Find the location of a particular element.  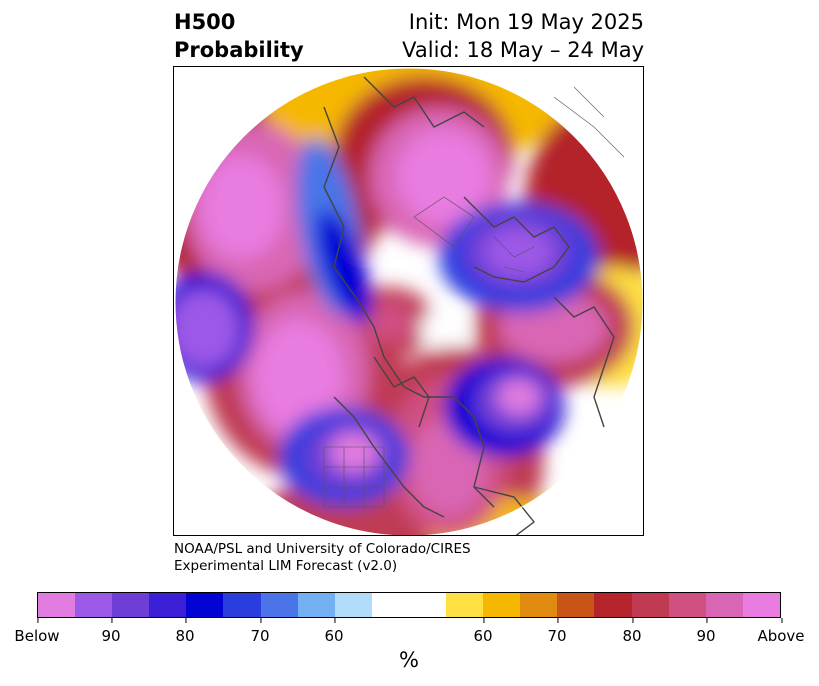

colorbar-unit-label: % is located at coordinates (409, 660).